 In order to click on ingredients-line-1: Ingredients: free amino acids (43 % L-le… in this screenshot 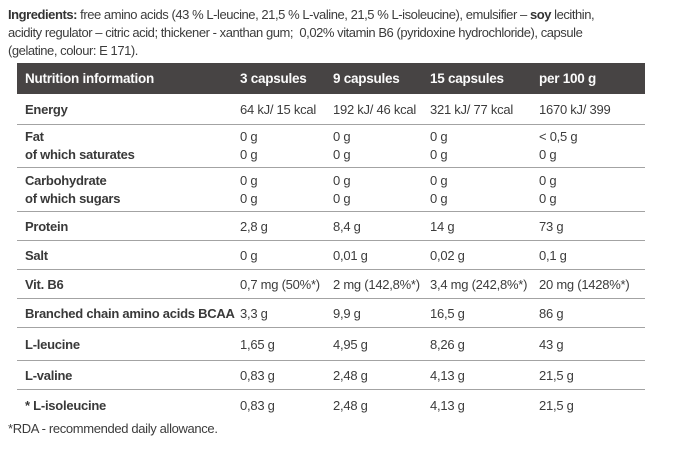, I will do `click(339, 15)`.